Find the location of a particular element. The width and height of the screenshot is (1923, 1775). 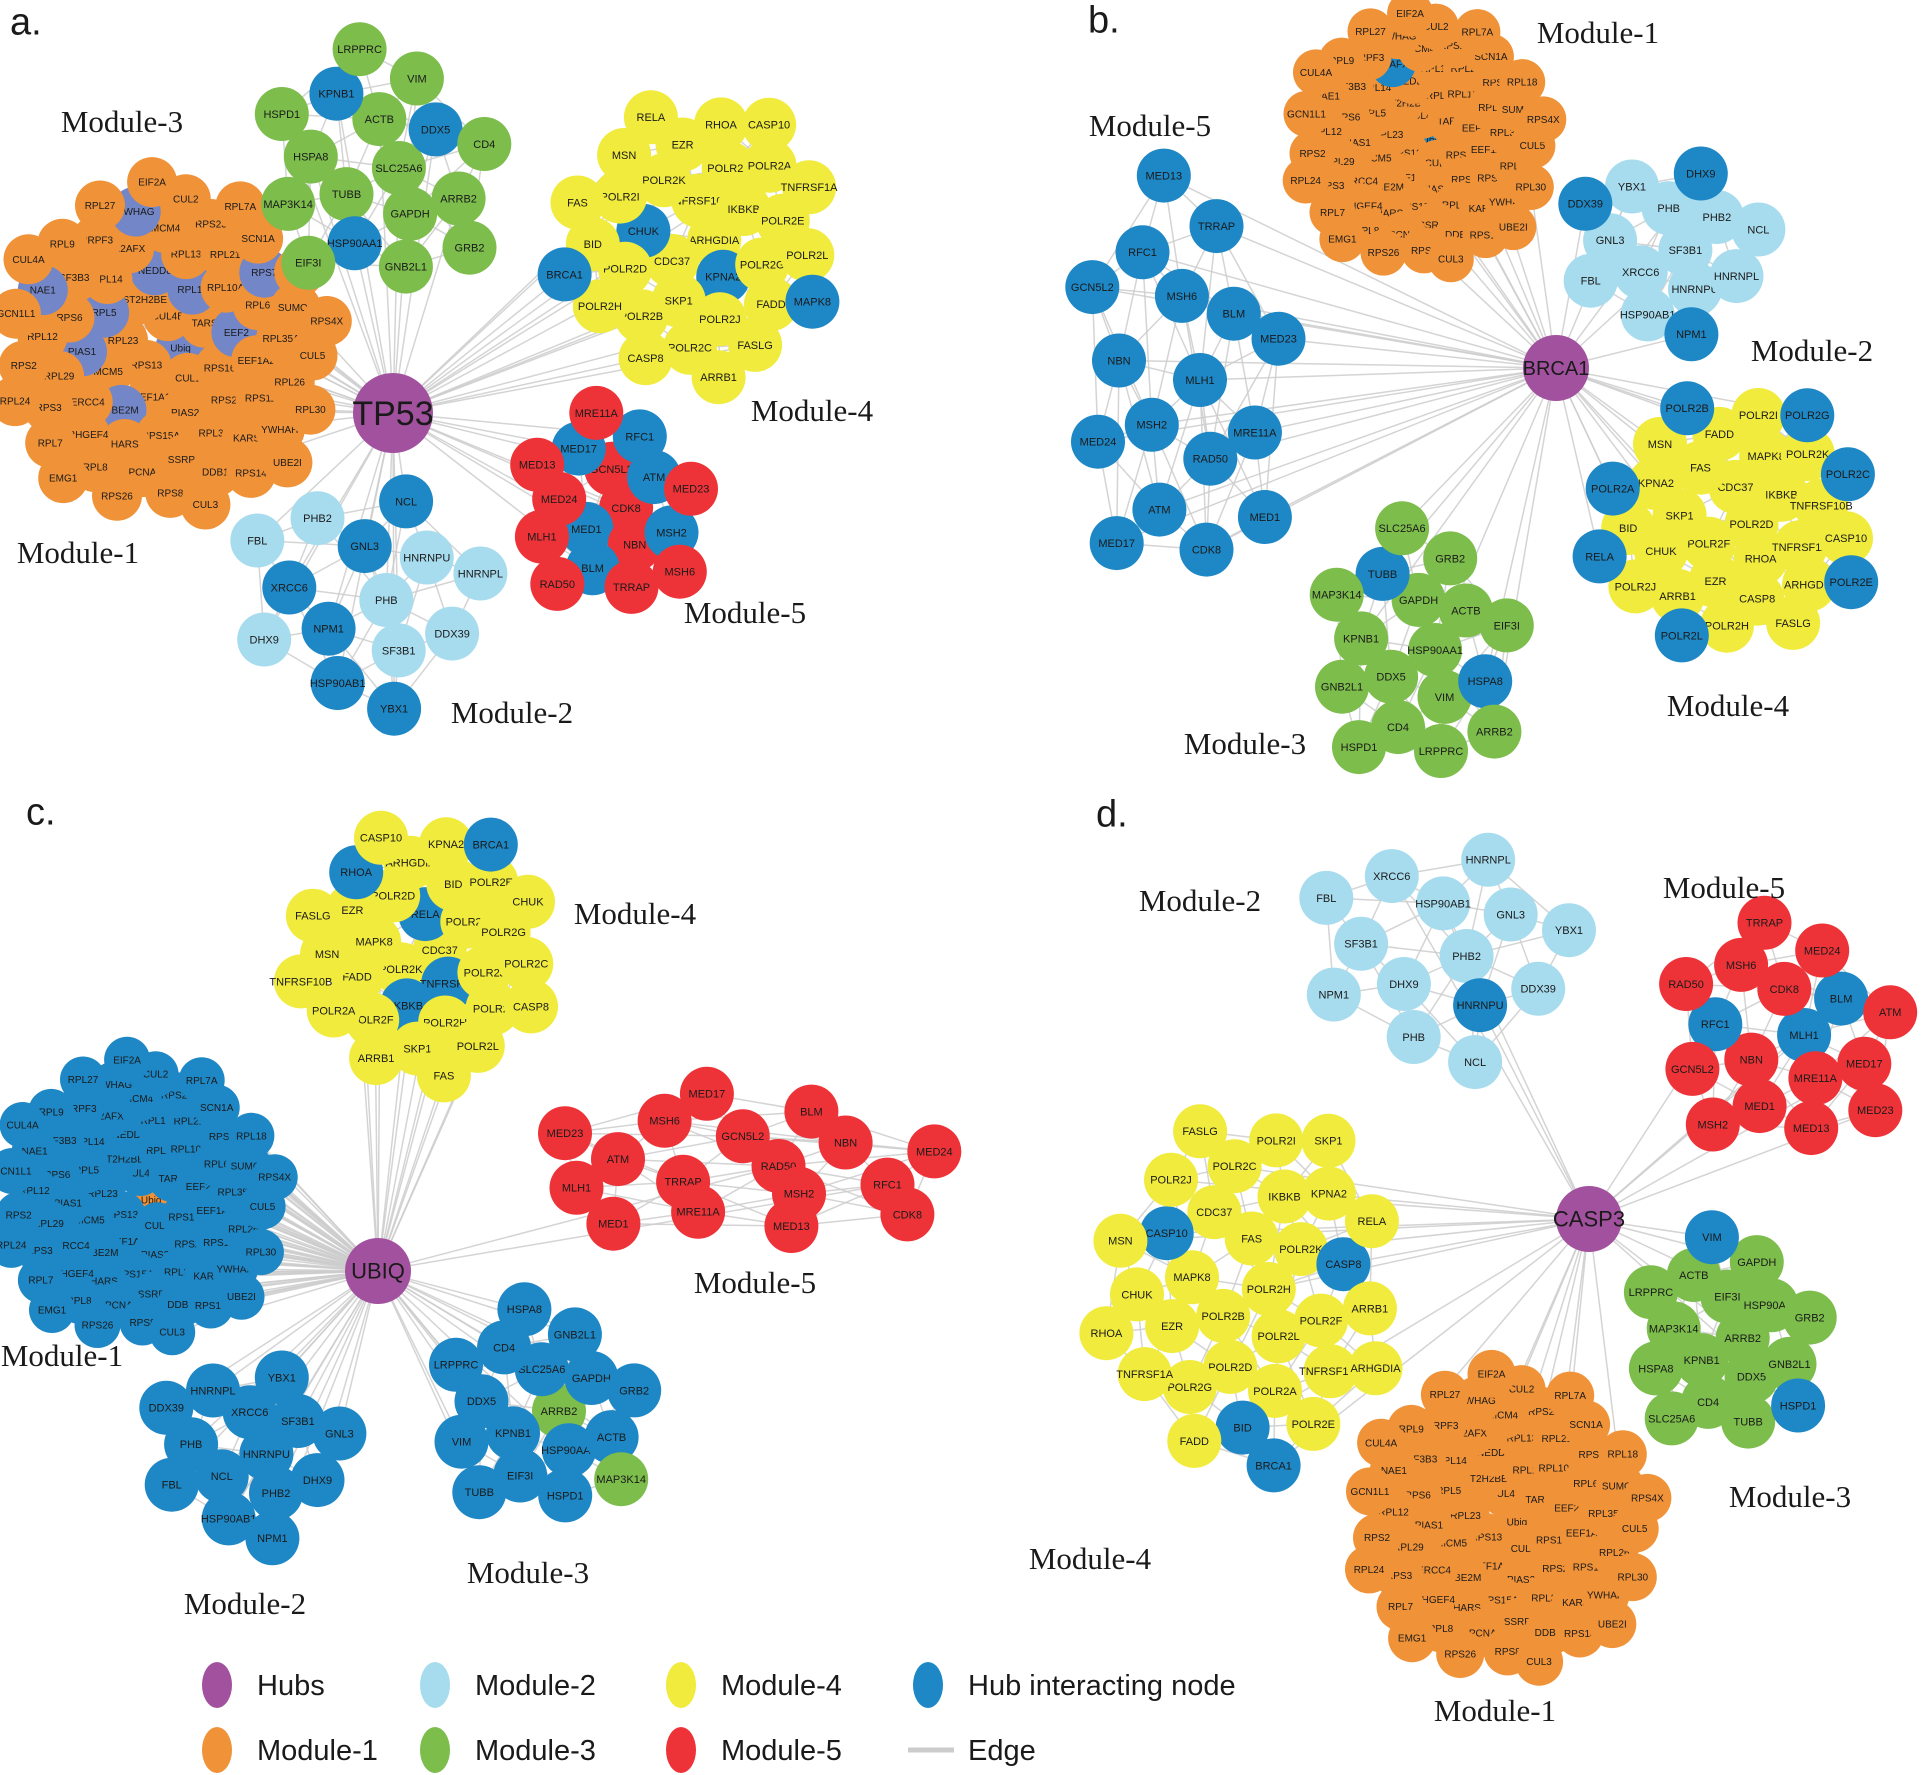

node-TNFRSF1A is located at coordinates (809, 187).